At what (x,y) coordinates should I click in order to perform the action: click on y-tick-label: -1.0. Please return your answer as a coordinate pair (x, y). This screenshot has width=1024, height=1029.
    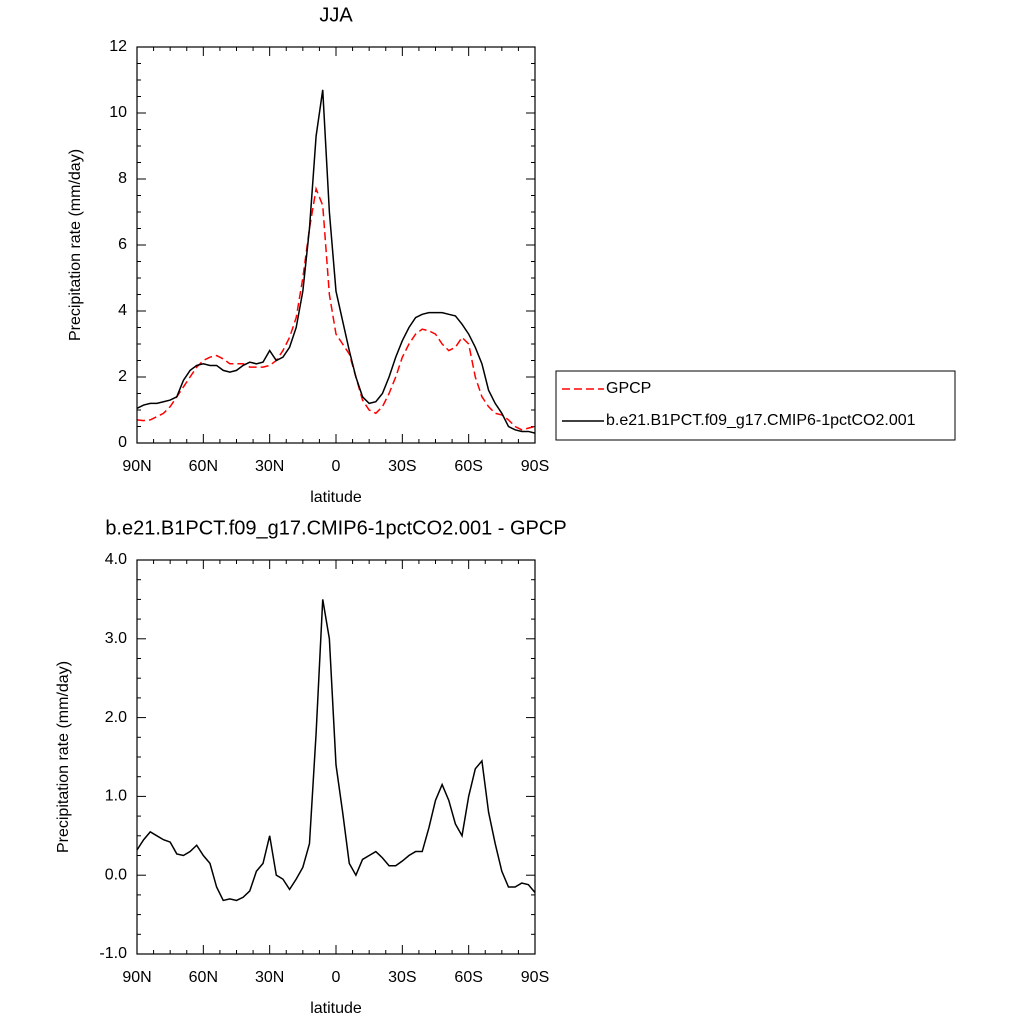
    Looking at the image, I should click on (113, 953).